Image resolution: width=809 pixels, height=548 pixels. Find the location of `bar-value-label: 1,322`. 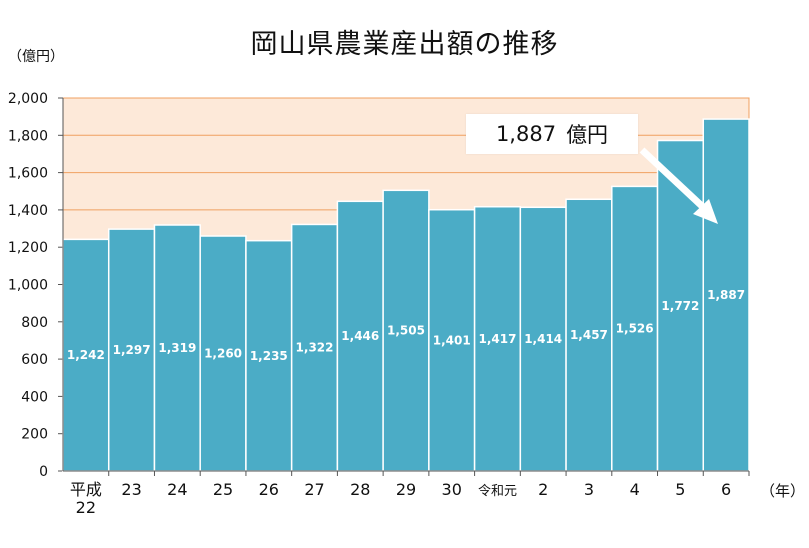

bar-value-label: 1,322 is located at coordinates (315, 348).